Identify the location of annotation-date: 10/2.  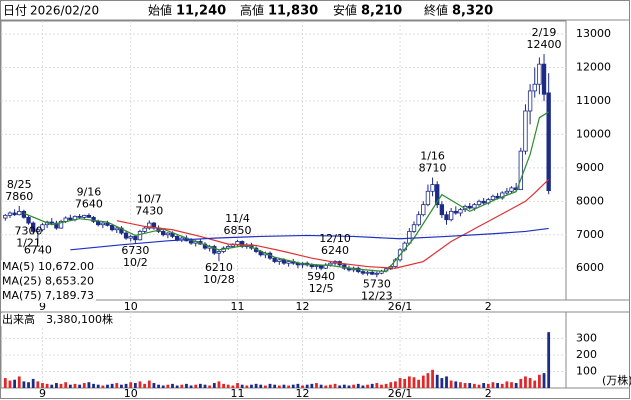
(135, 262).